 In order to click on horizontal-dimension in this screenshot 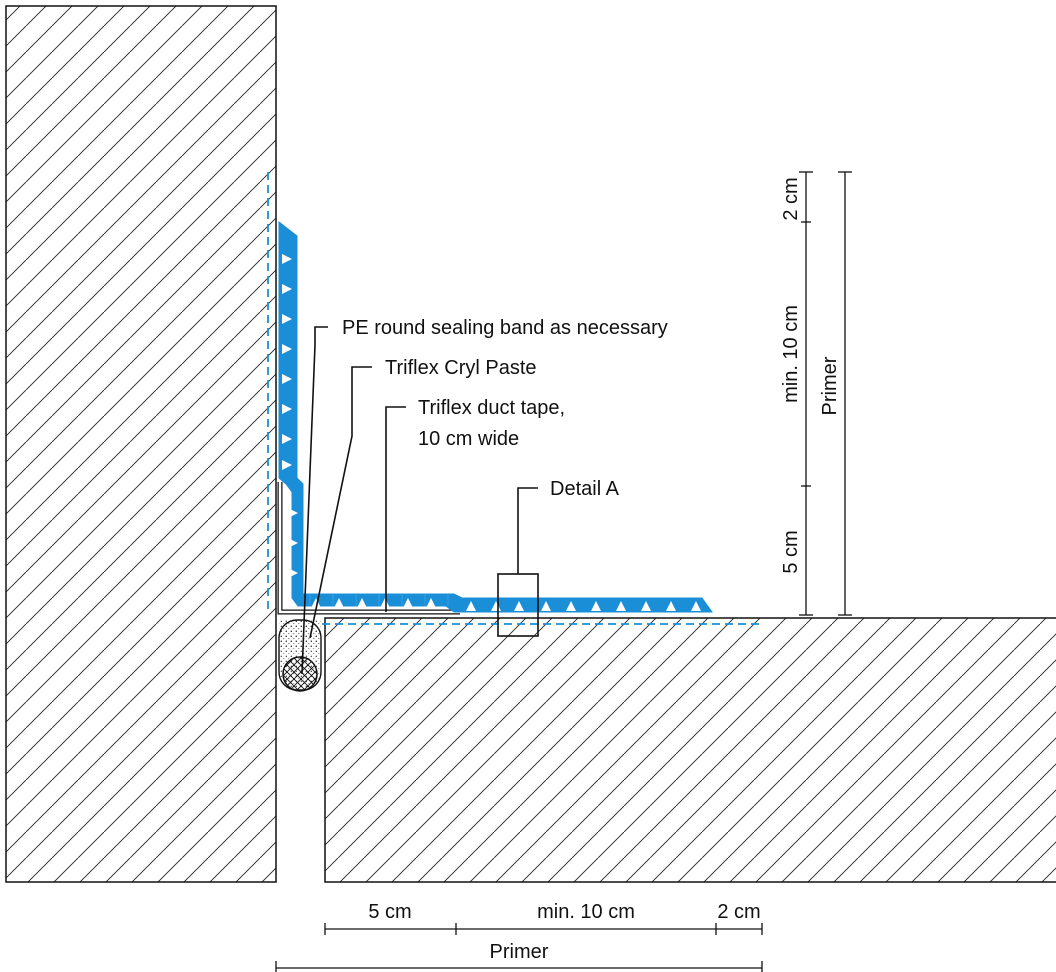, I will do `click(519, 947)`.